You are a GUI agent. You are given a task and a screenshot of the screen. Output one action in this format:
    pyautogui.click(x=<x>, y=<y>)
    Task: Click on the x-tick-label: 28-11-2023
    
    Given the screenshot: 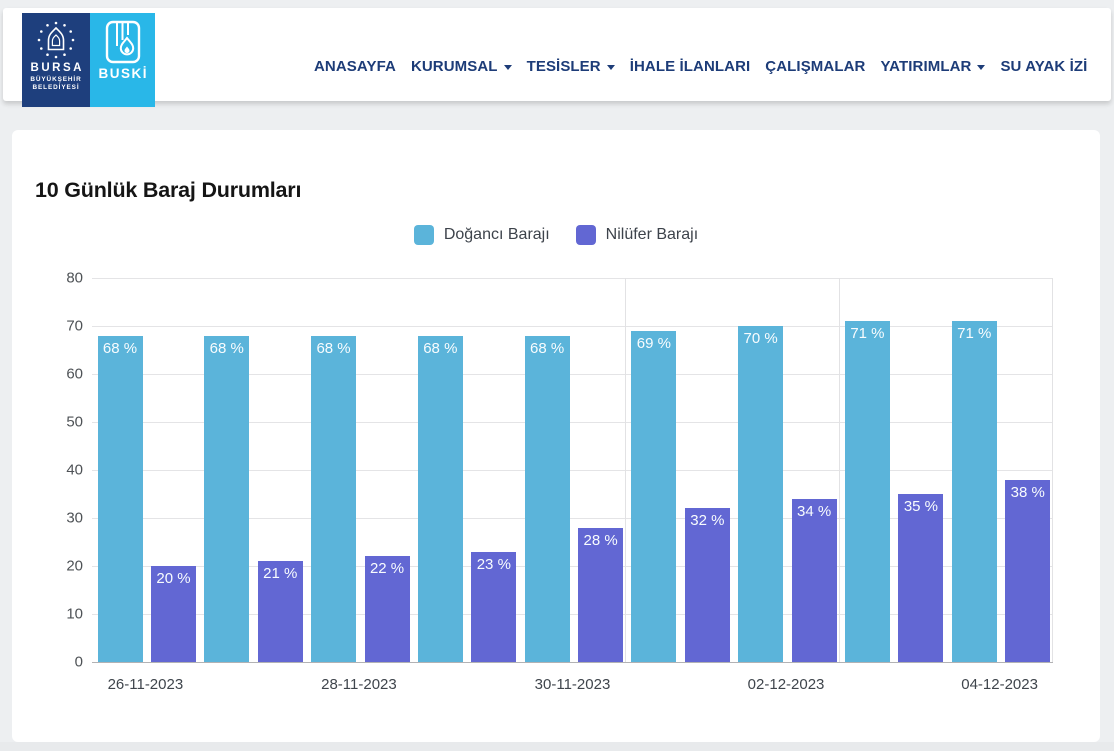 What is the action you would take?
    pyautogui.click(x=359, y=684)
    